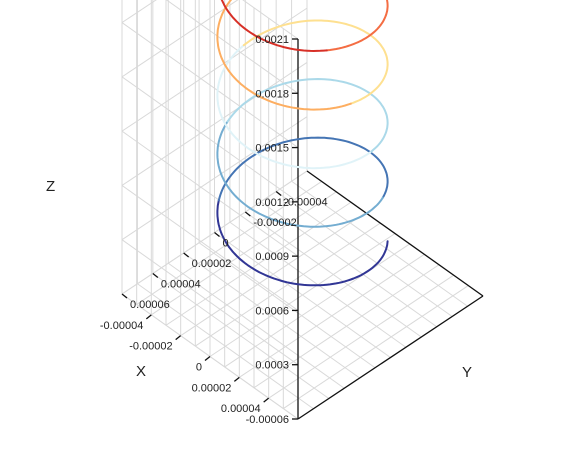  What do you see at coordinates (121, 326) in the screenshot?
I see `x-tick-label: -0.00004` at bounding box center [121, 326].